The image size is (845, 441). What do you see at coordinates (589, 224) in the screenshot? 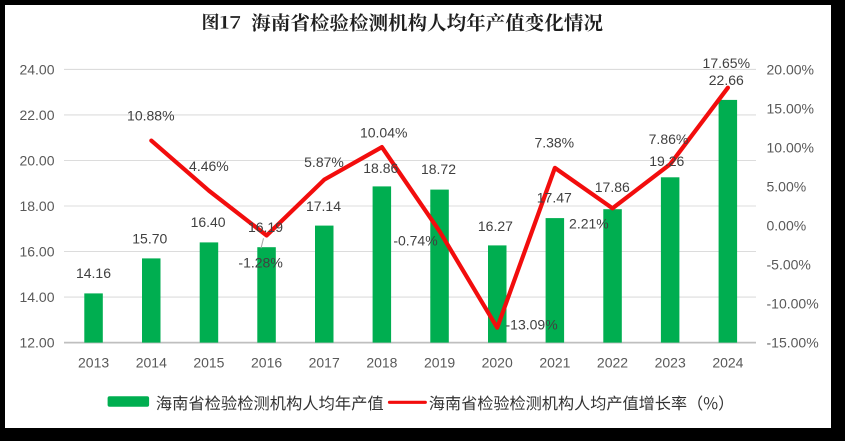
I see `svg-text: 2.21%` at bounding box center [589, 224].